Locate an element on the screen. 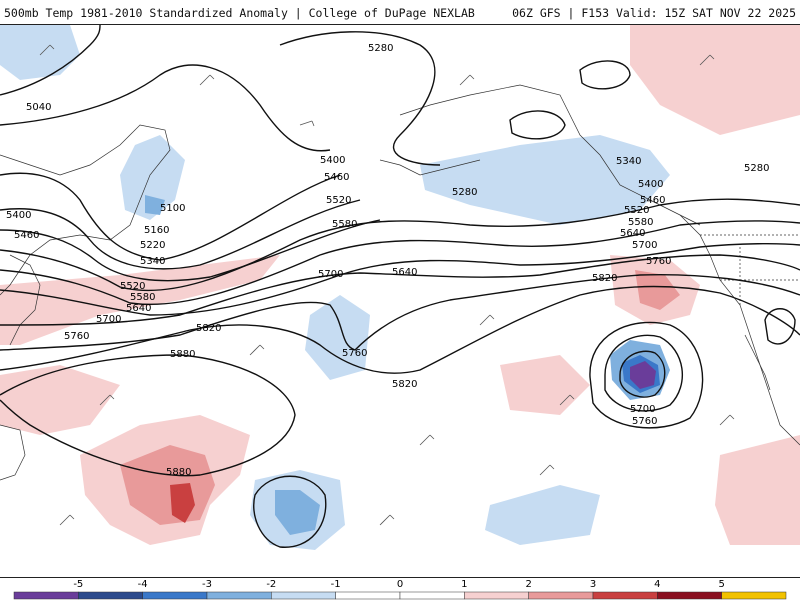 This screenshot has width=800, height=600. anomaly-red-mid is located at coordinates (545, 385).